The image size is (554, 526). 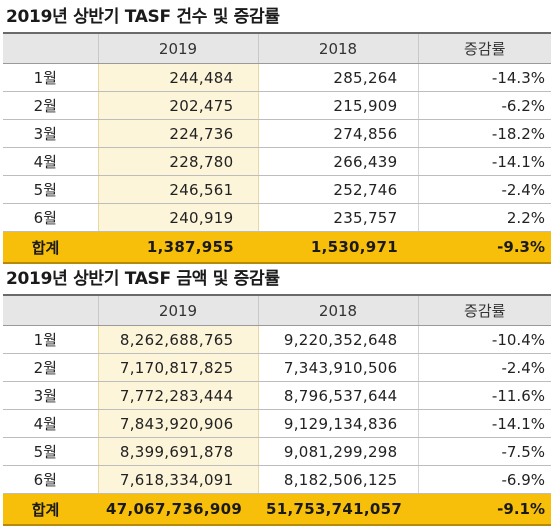 I want to click on value-2019-cell: 246,561, so click(x=178, y=189).